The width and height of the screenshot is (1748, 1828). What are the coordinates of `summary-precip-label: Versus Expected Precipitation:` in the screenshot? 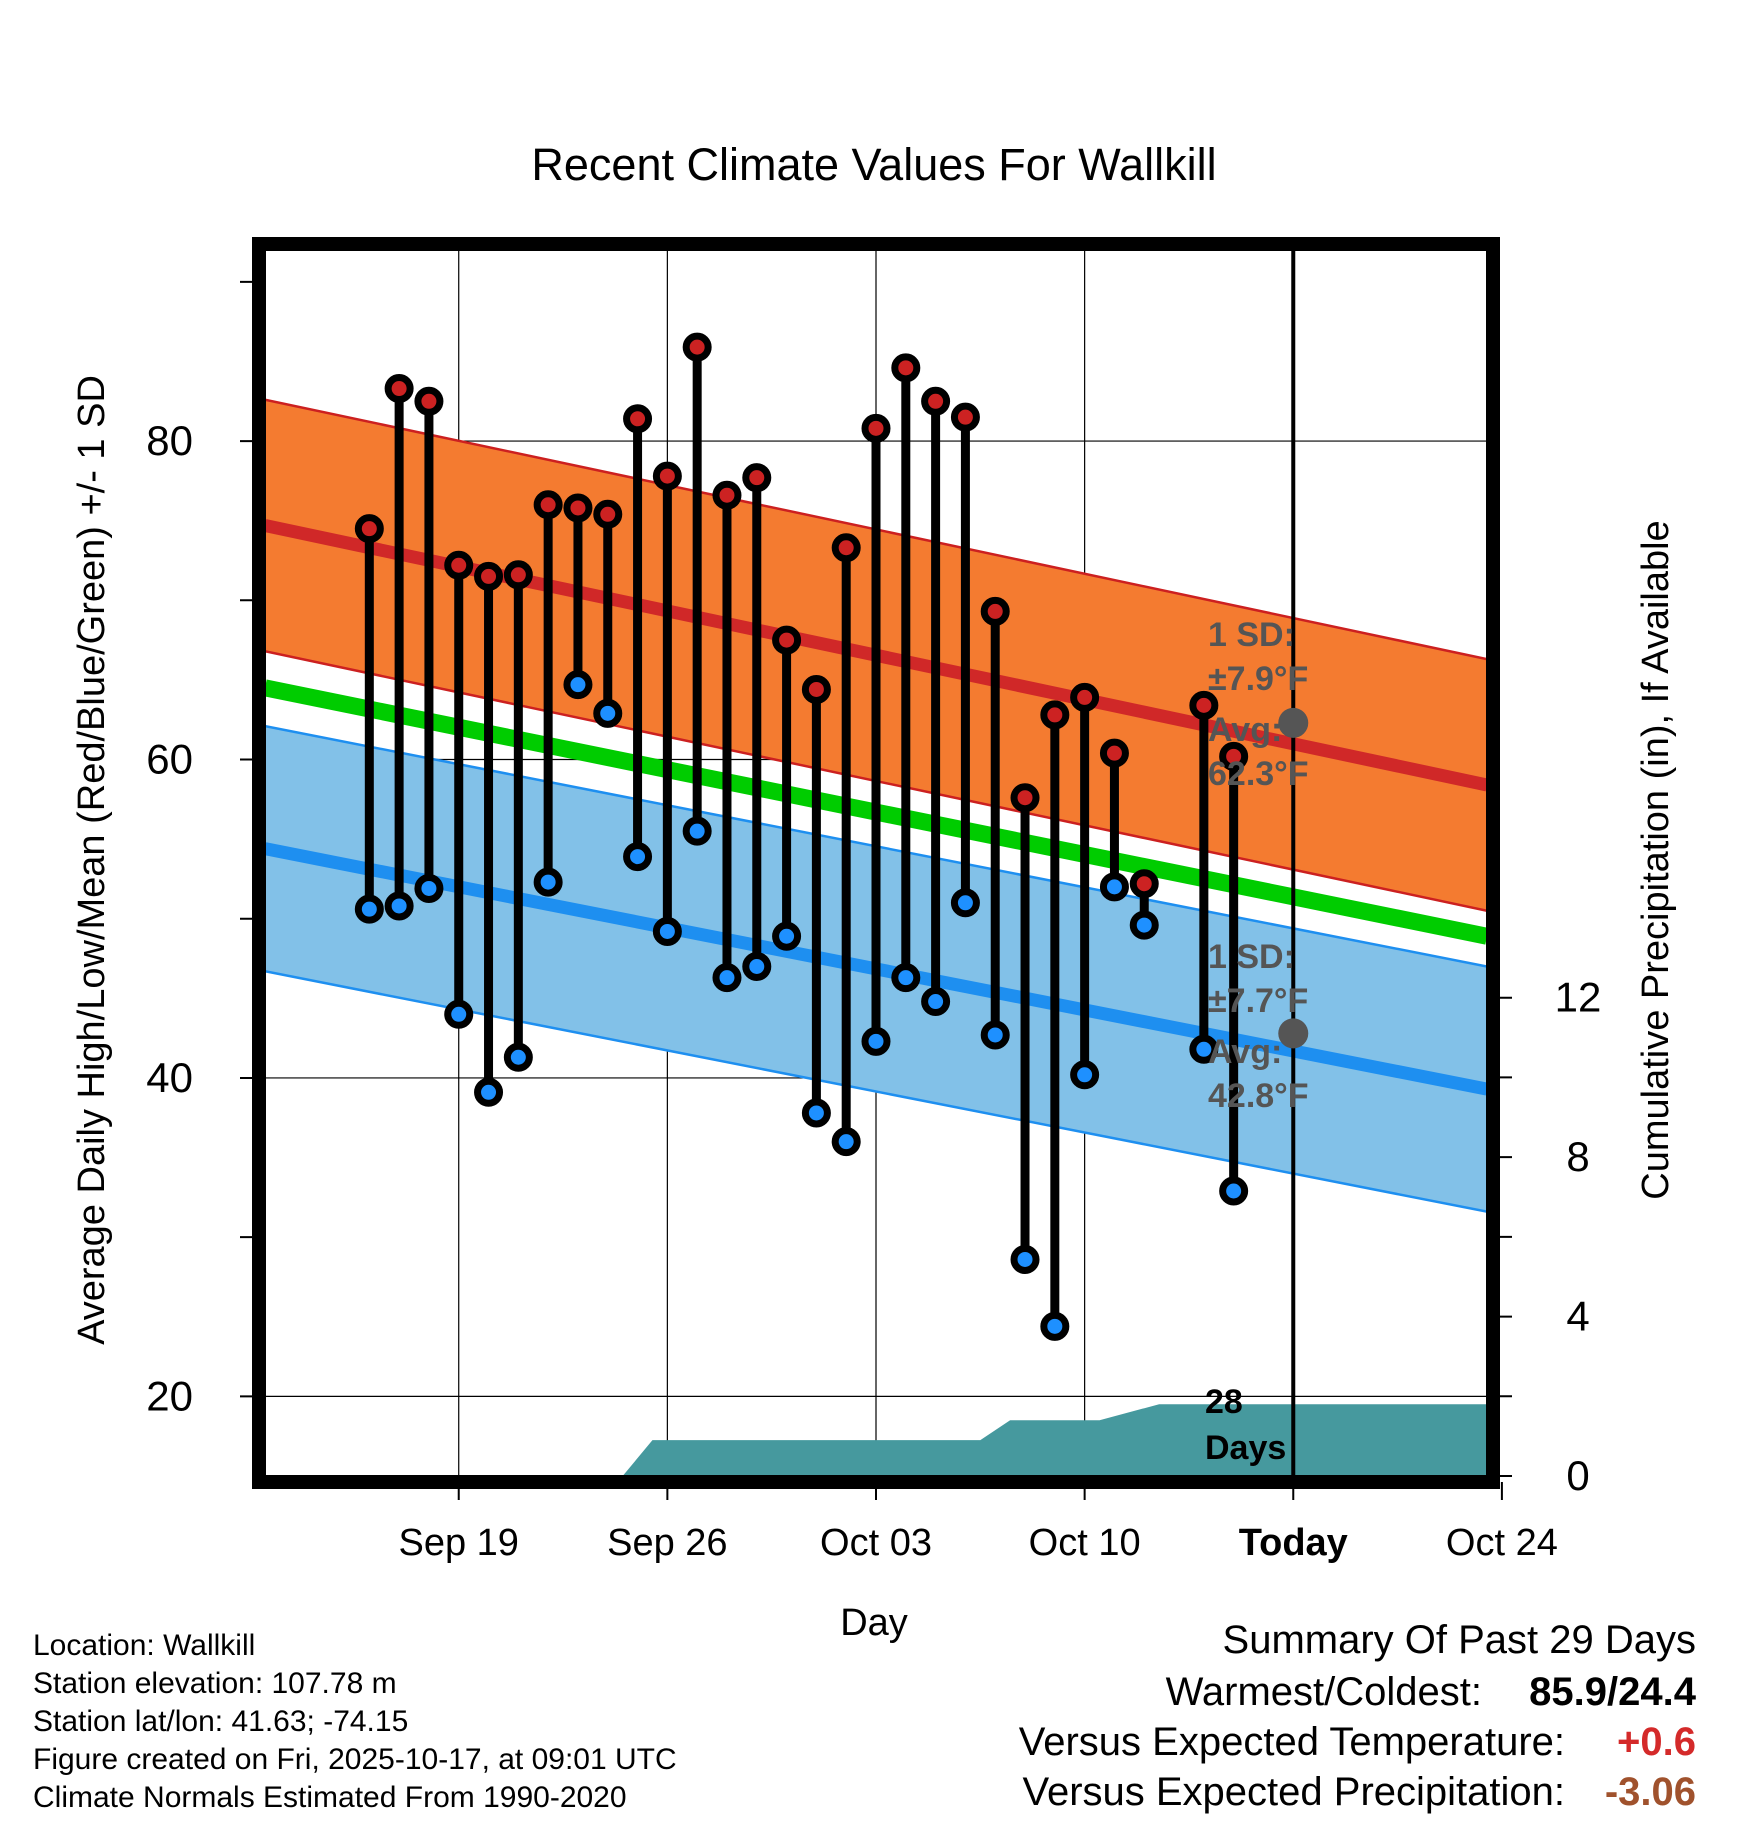 It's located at (1293, 1792).